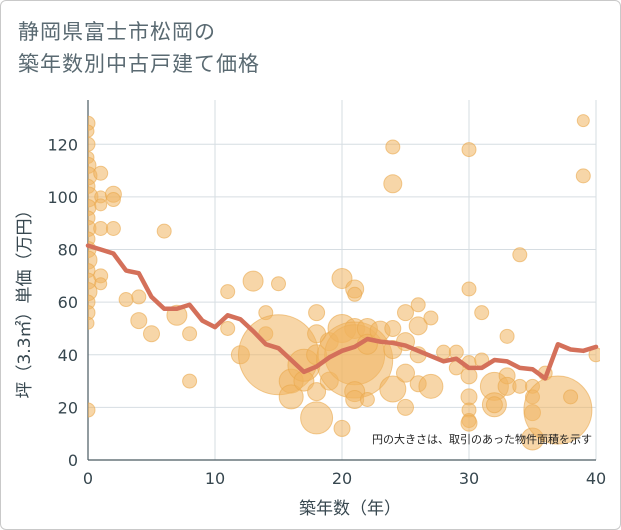  Describe the element at coordinates (139, 48) in the screenshot. I see `chart-title: 静岡県富士市松岡の 築年数別中古戸建て価格` at that location.